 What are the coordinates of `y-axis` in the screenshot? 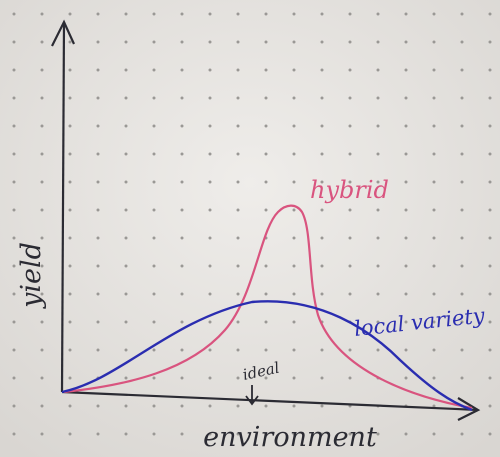 It's located at (63, 207).